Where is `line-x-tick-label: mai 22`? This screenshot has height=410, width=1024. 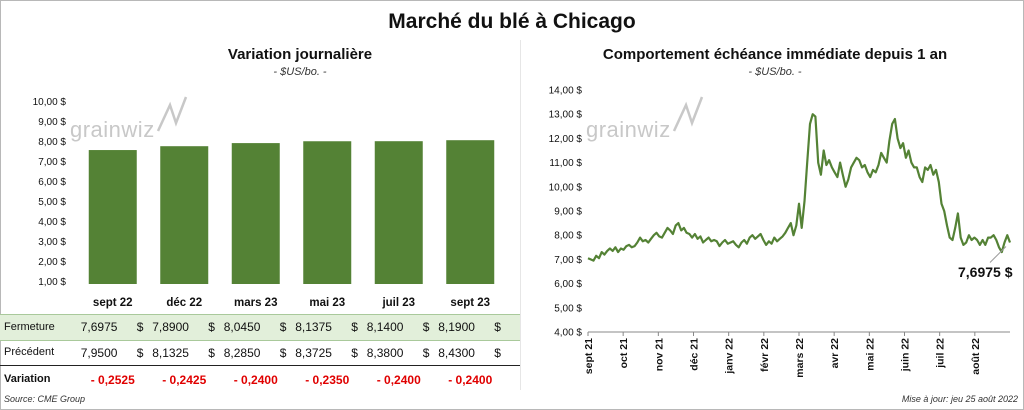
line-x-tick-label: mai 22 is located at coordinates (870, 354).